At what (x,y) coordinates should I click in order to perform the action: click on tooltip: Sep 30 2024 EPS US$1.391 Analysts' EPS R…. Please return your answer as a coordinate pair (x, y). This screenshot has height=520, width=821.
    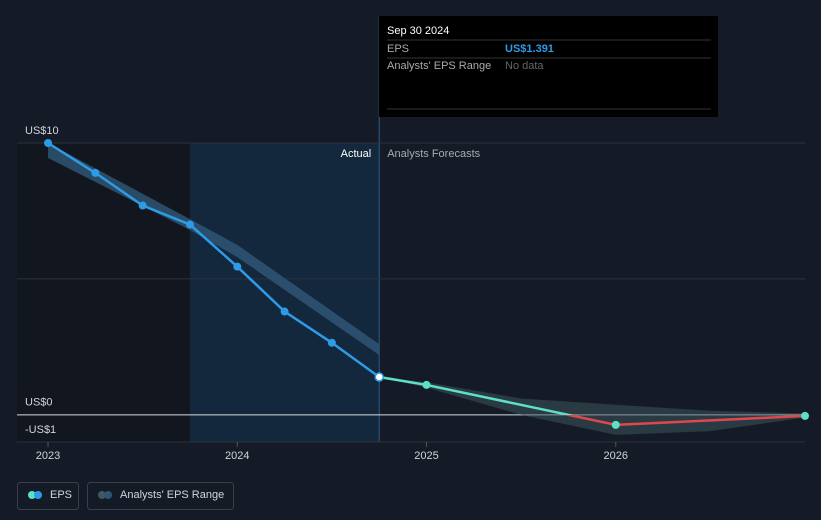
    Looking at the image, I should click on (548, 66).